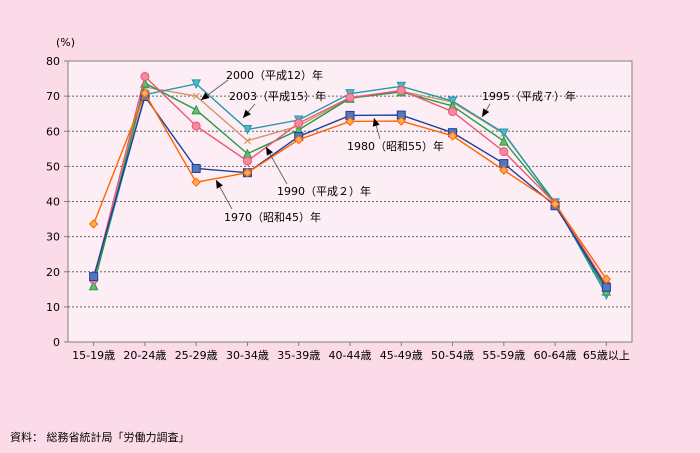 The height and width of the screenshot is (453, 700). What do you see at coordinates (272, 217) in the screenshot?
I see `annotation-label: 1970（昭和45）年` at bounding box center [272, 217].